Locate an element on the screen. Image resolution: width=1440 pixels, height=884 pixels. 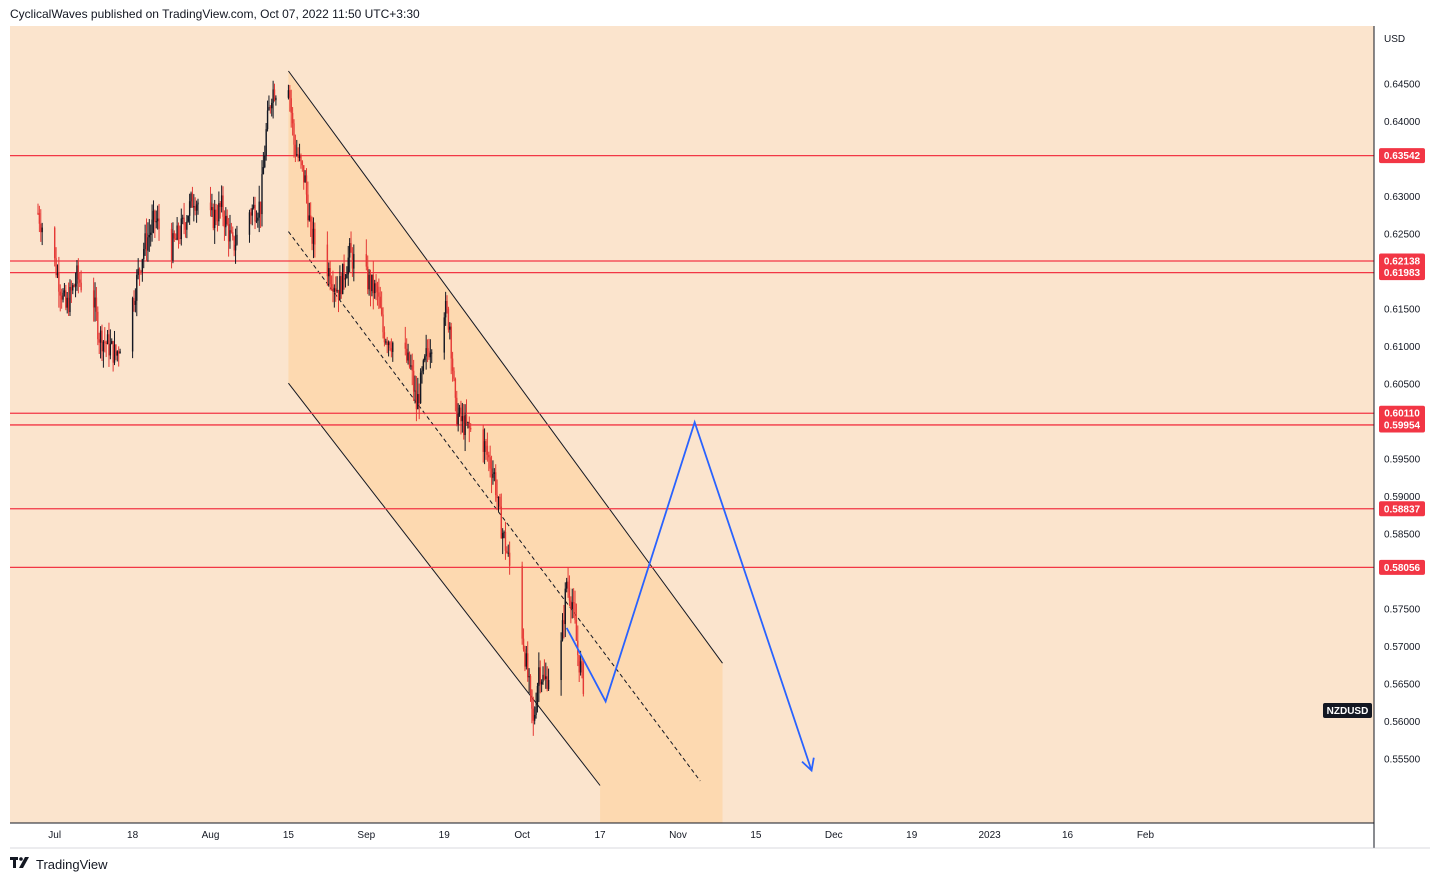
level-price-label: 0.58056 is located at coordinates (1402, 568).